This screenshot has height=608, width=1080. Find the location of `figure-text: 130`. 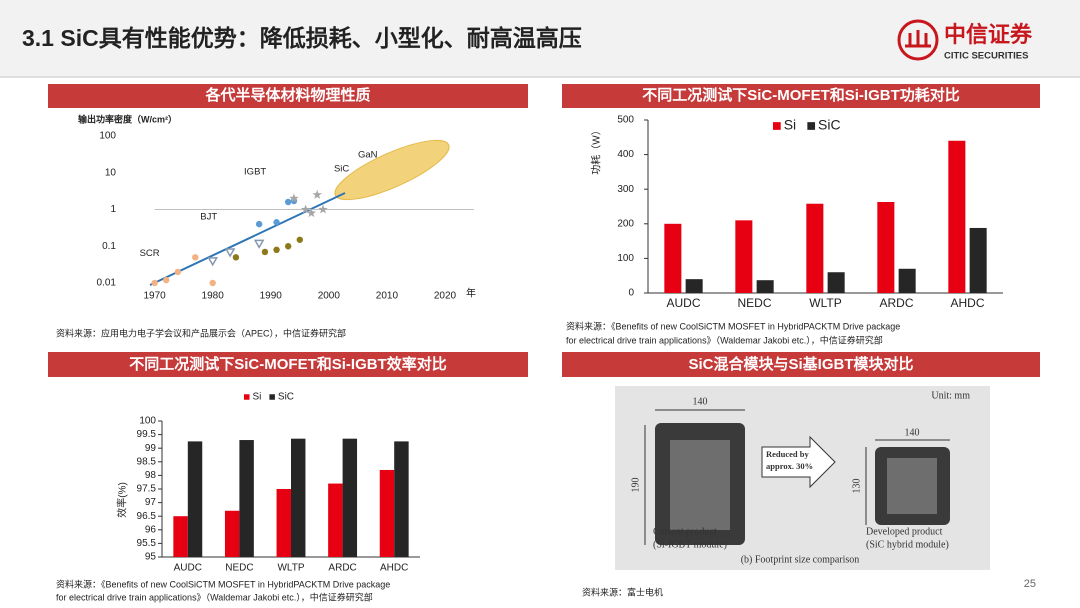

figure-text: 130 is located at coordinates (856, 486).